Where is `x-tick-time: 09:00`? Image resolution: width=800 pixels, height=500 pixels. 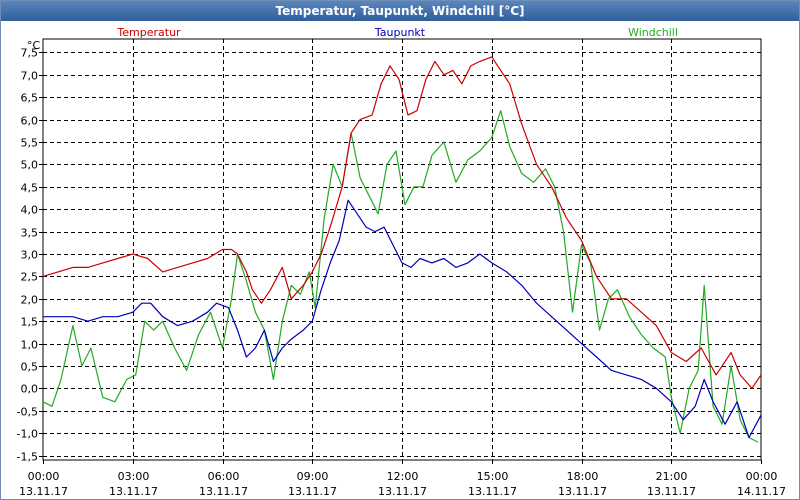 x-tick-time: 09:00 is located at coordinates (313, 476).